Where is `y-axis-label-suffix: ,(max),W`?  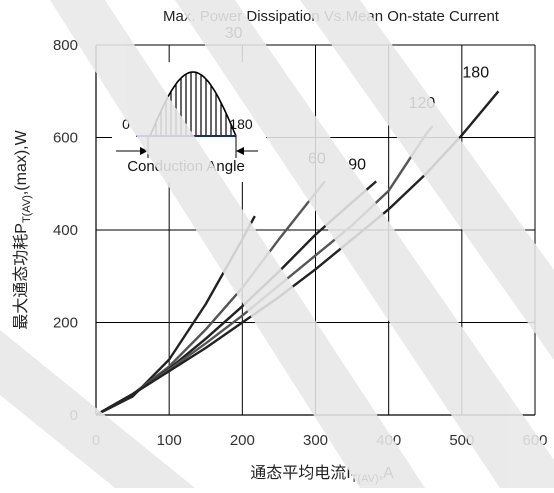
y-axis-label-suffix: ,(max),W is located at coordinates (21, 162).